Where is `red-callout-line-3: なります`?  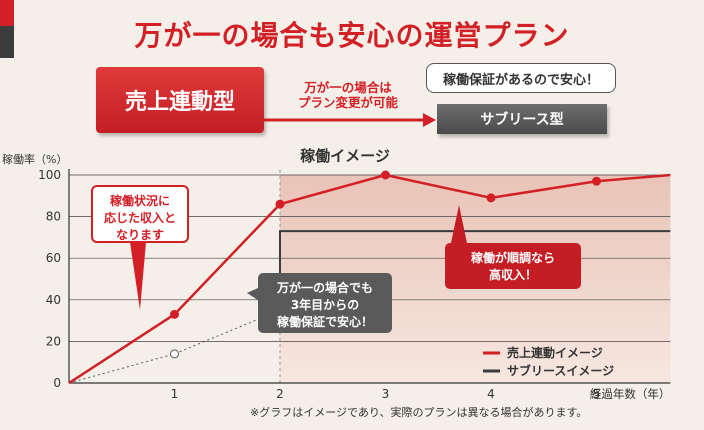 red-callout-line-3: なります is located at coordinates (140, 235).